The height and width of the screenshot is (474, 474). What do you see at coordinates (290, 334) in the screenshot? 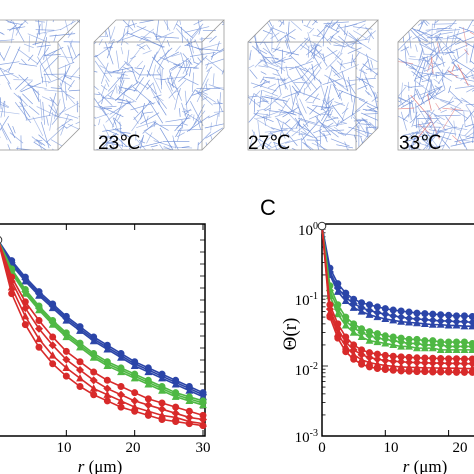
I see `panel-c-ylabel: Θ(r)` at bounding box center [290, 334].